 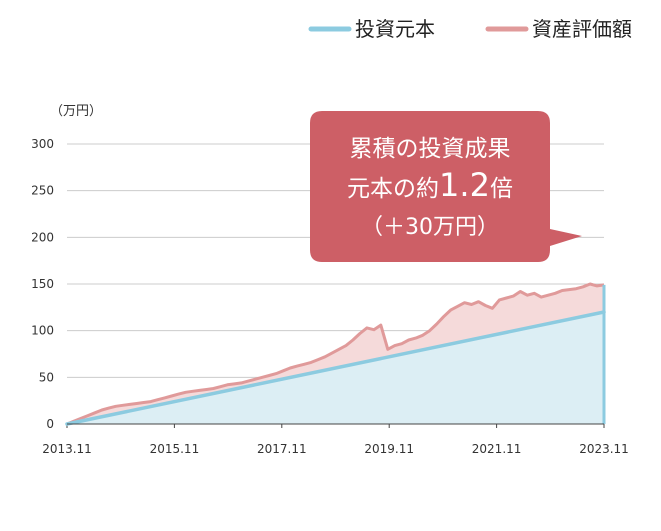 What do you see at coordinates (175, 449) in the screenshot?
I see `x-tick-label: 2015.11` at bounding box center [175, 449].